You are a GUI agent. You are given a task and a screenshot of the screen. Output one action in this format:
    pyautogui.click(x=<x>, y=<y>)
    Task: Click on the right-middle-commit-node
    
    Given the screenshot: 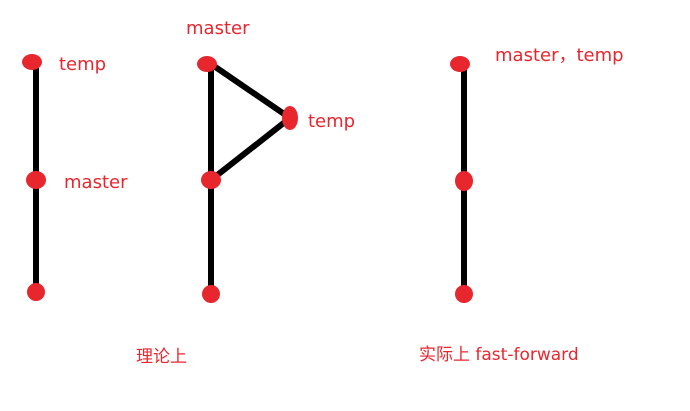 What is the action you would take?
    pyautogui.click(x=464, y=181)
    